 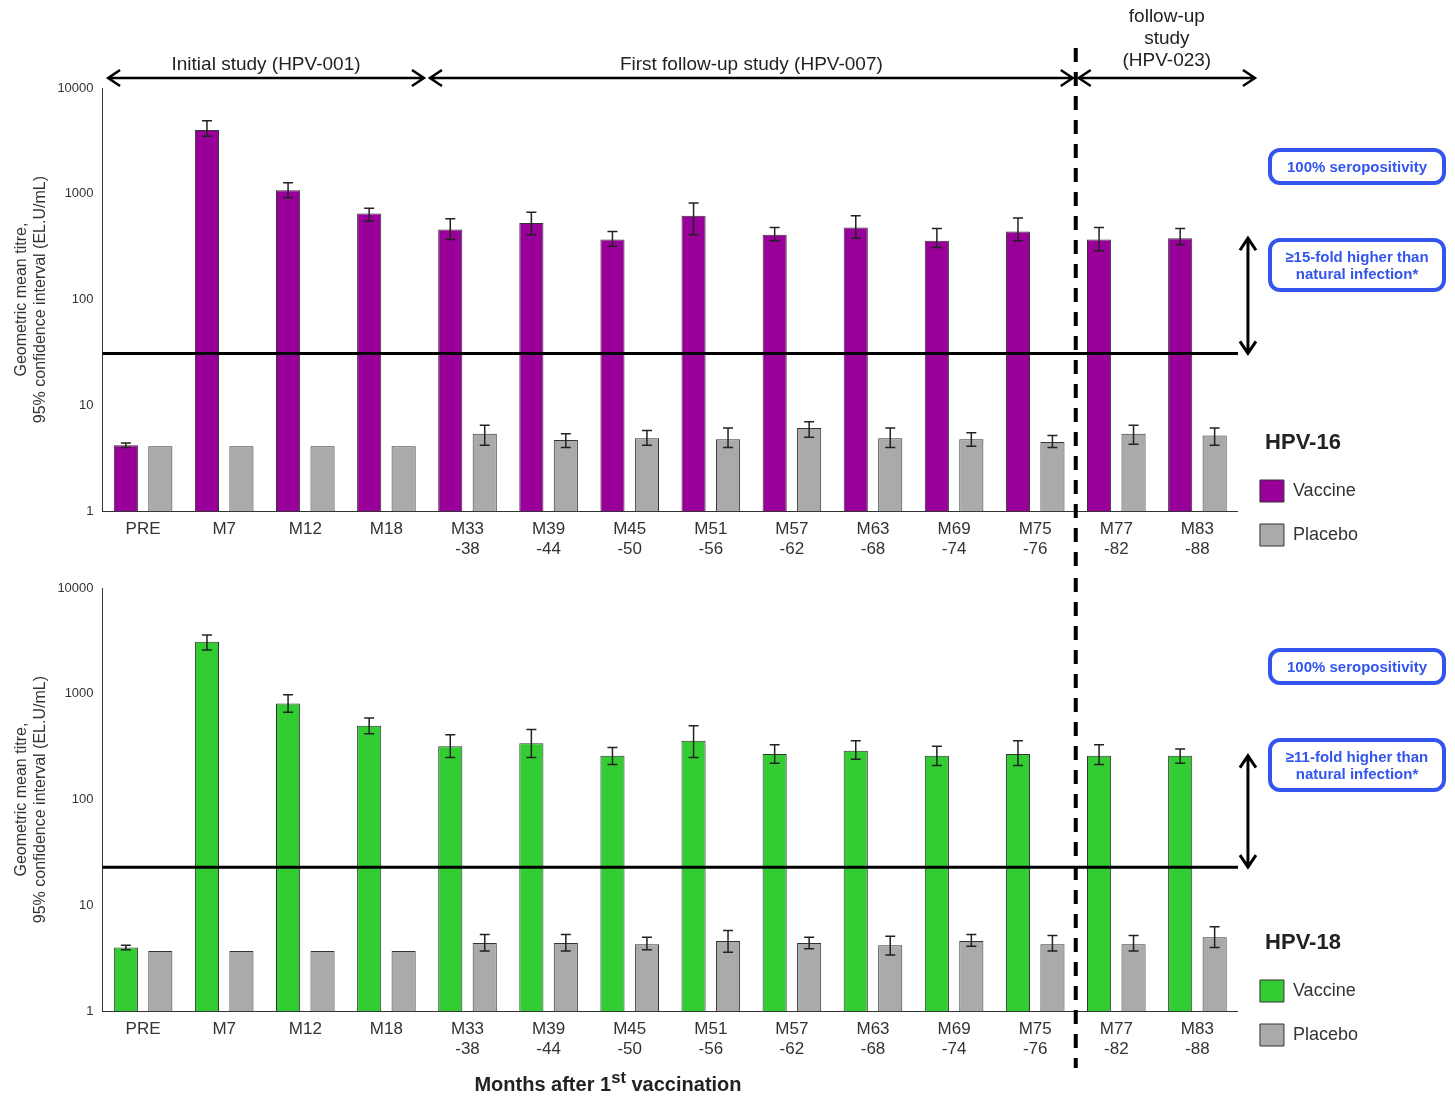 I want to click on text: ≥15-fold higher than natural infection*, so click(x=1357, y=265).